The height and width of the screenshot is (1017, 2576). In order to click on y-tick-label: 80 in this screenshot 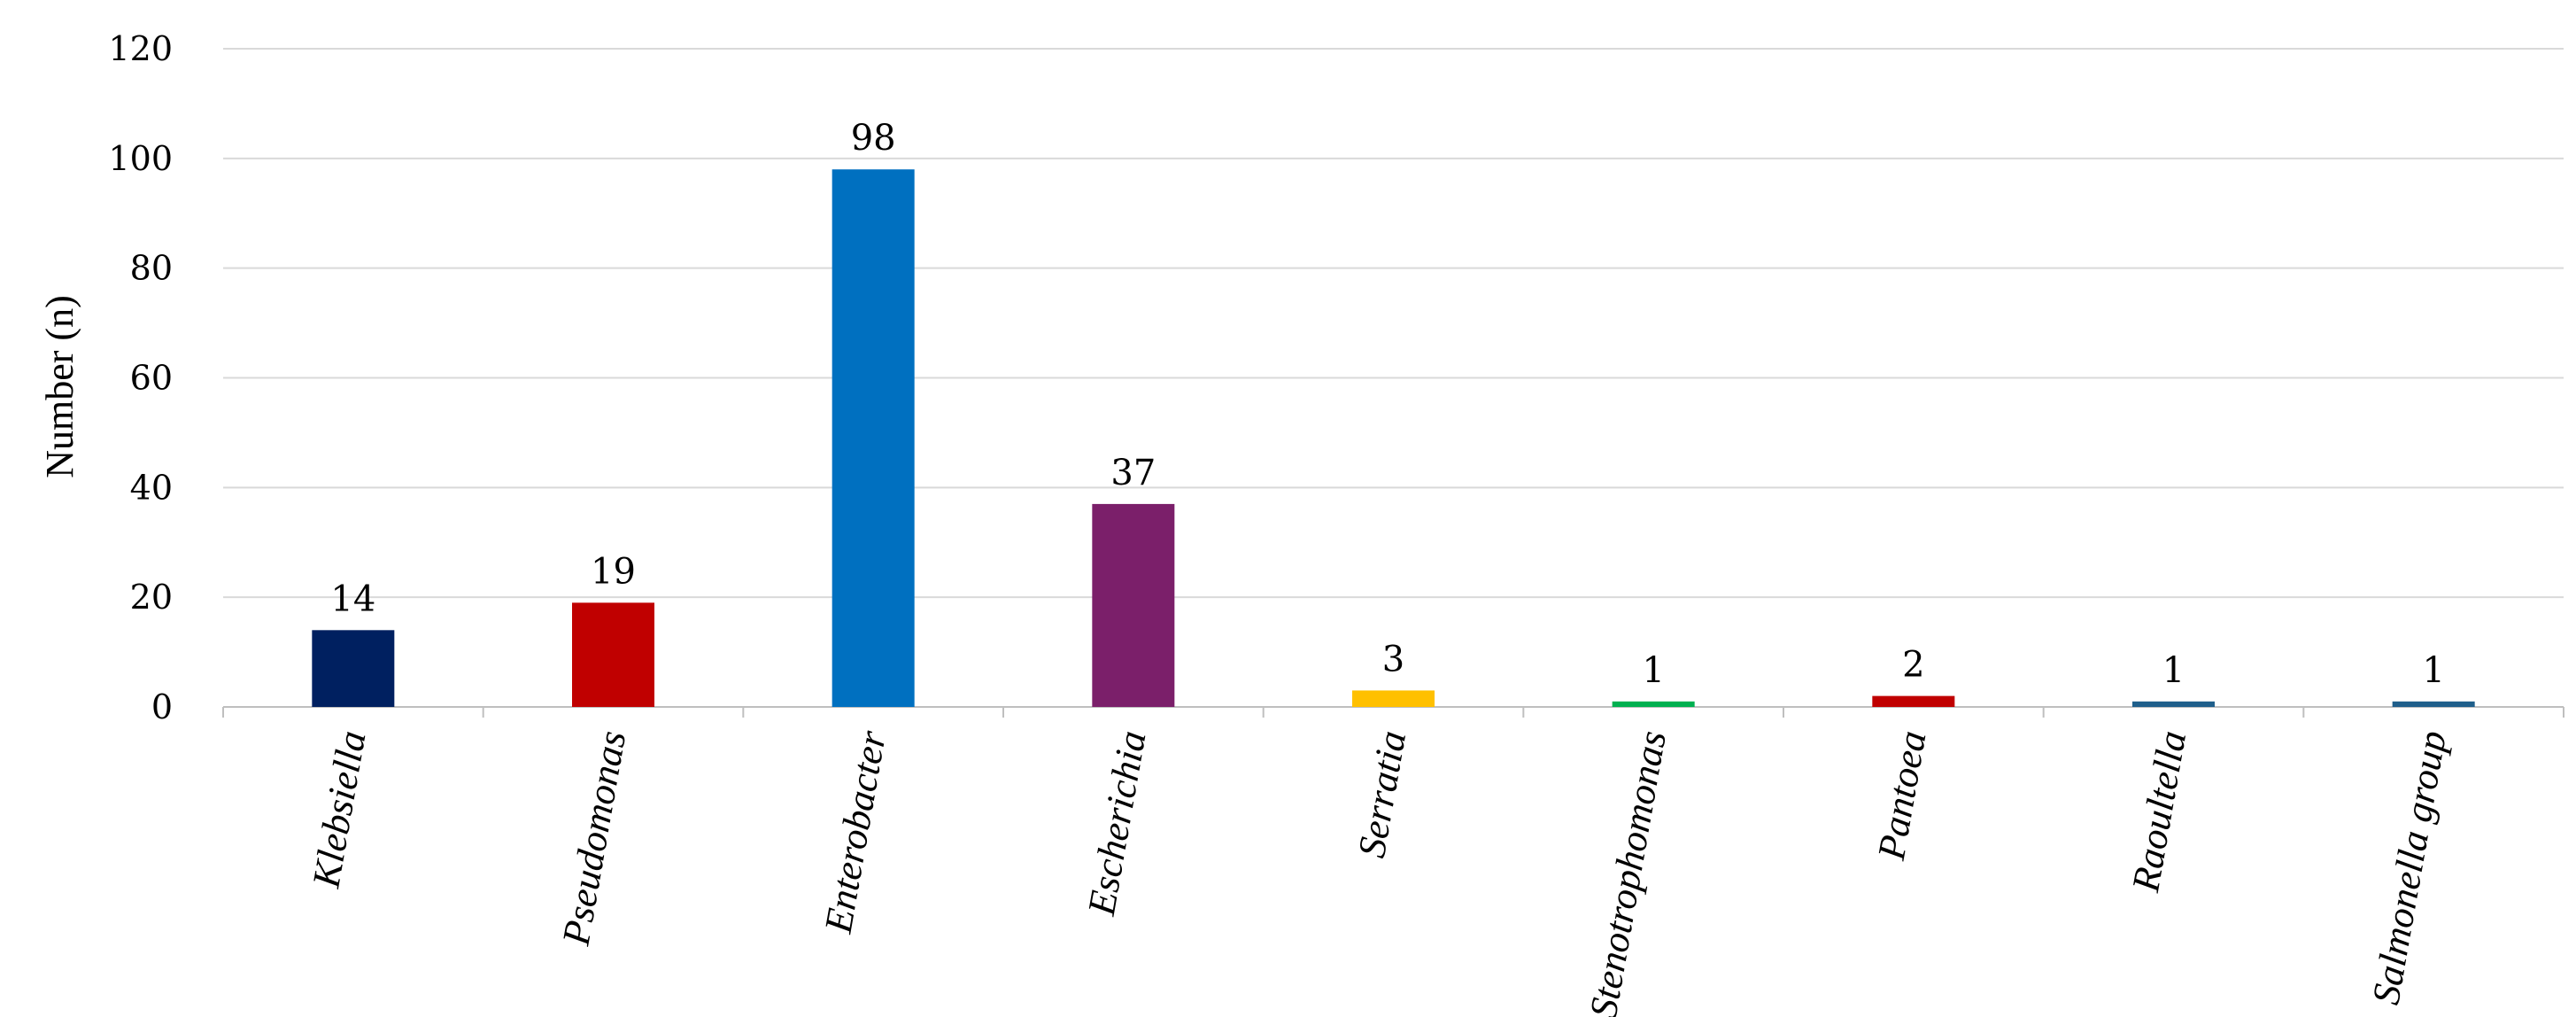, I will do `click(151, 269)`.